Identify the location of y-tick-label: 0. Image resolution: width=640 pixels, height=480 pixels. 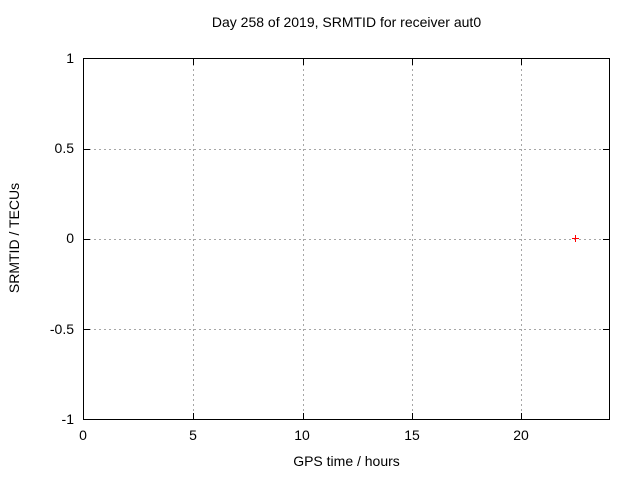
(70, 238).